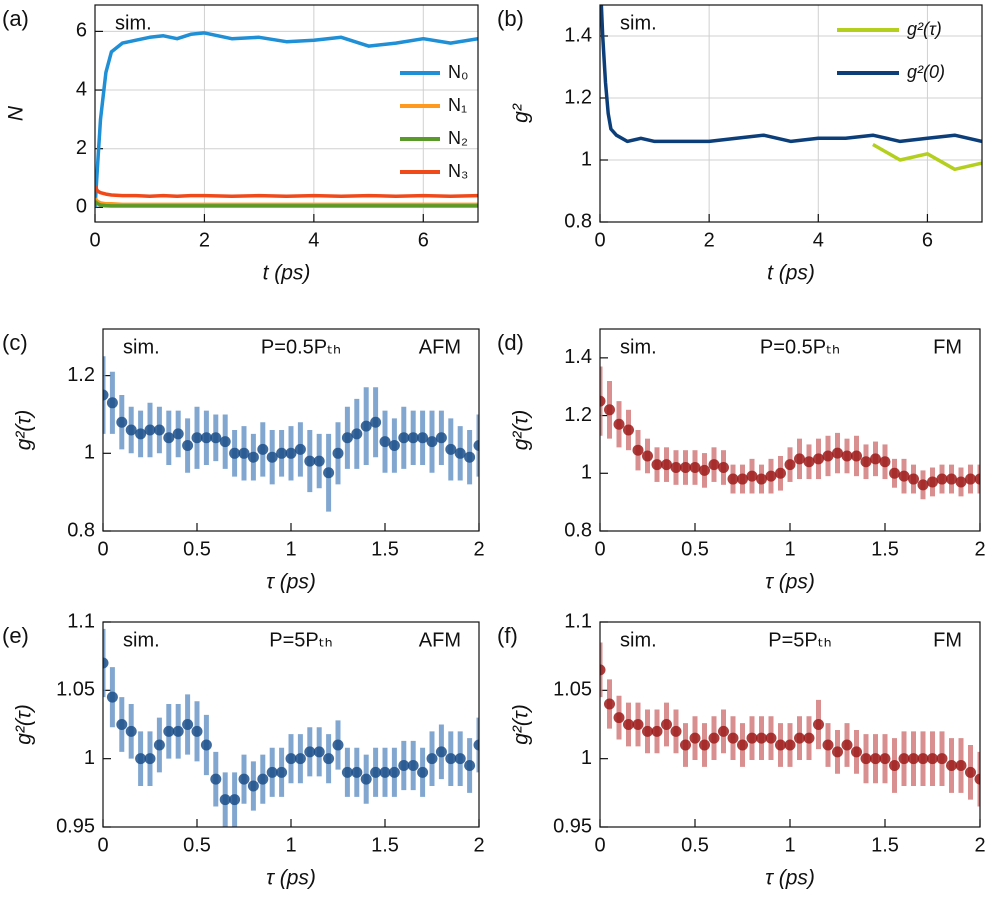 Image resolution: width=996 pixels, height=905 pixels. Describe the element at coordinates (578, 415) in the screenshot. I see `y-tick-label: 1.2` at that location.